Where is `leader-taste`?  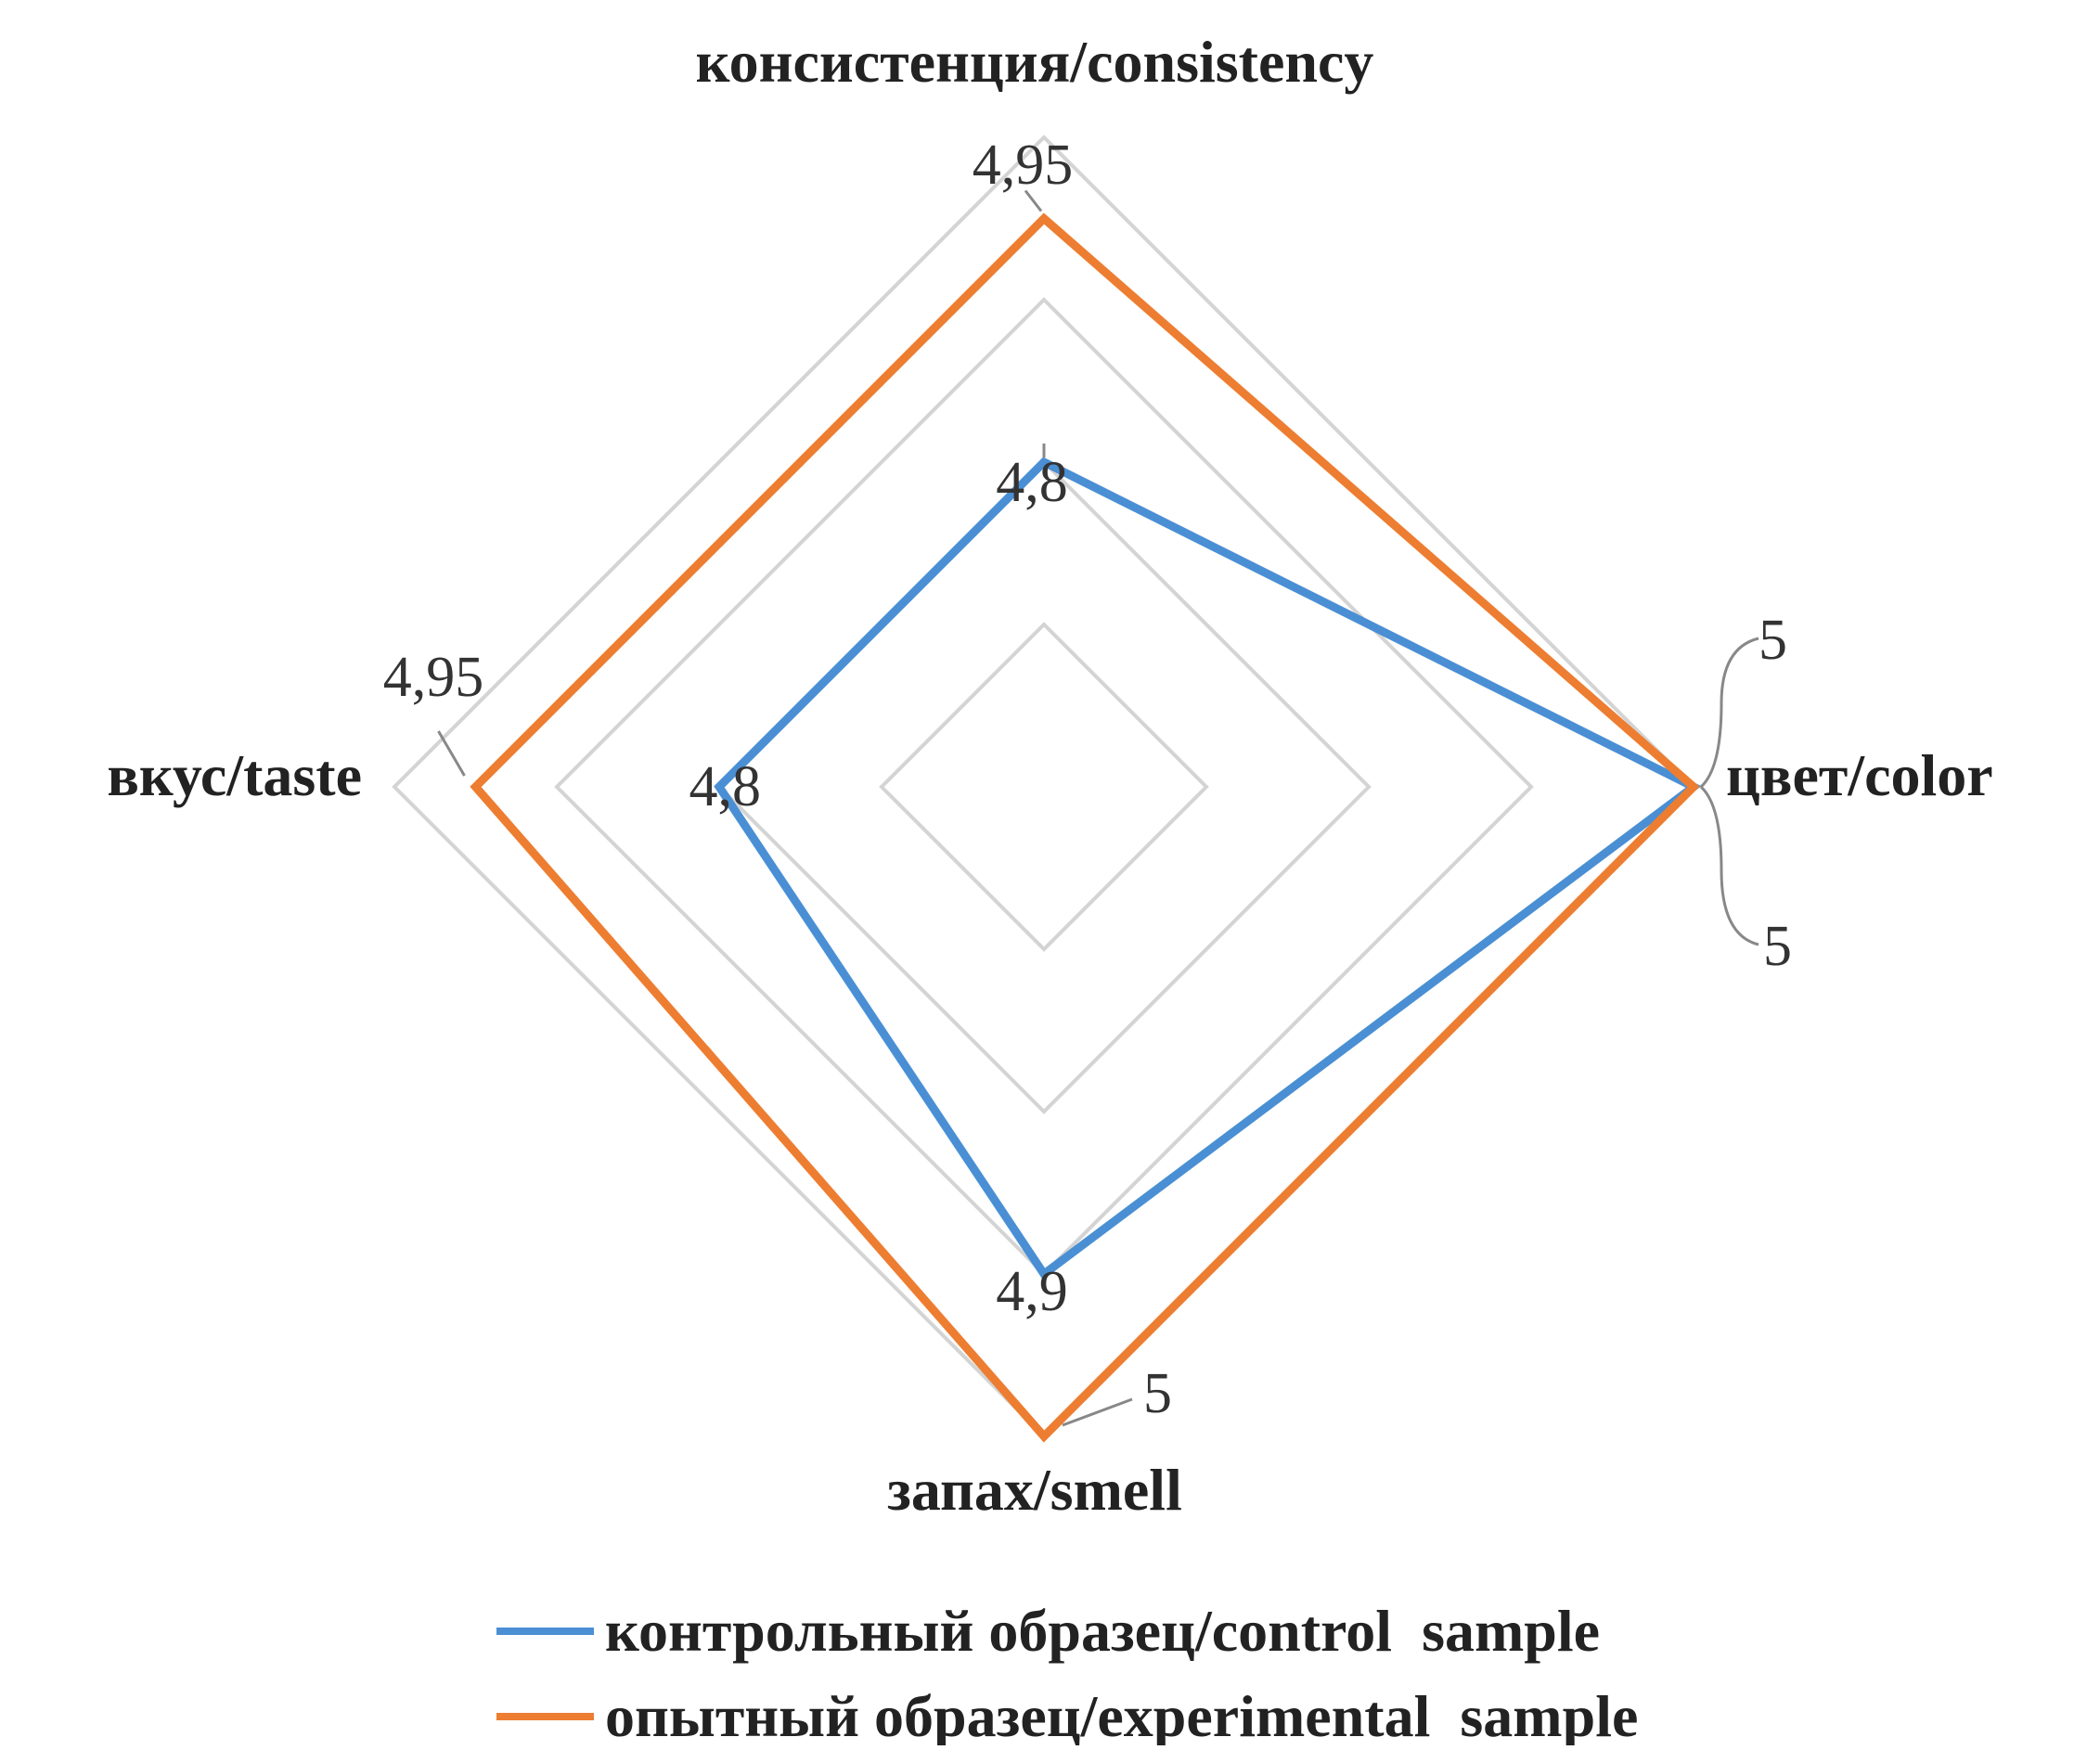 leader-taste is located at coordinates (452, 753).